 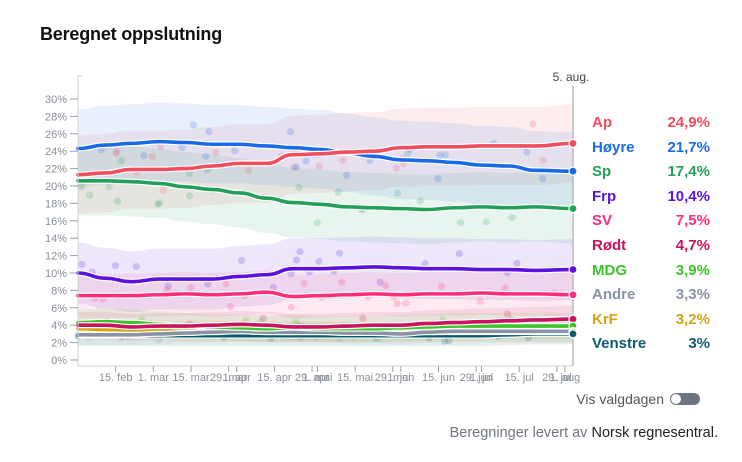 I want to click on toggle-knob, so click(x=676, y=399).